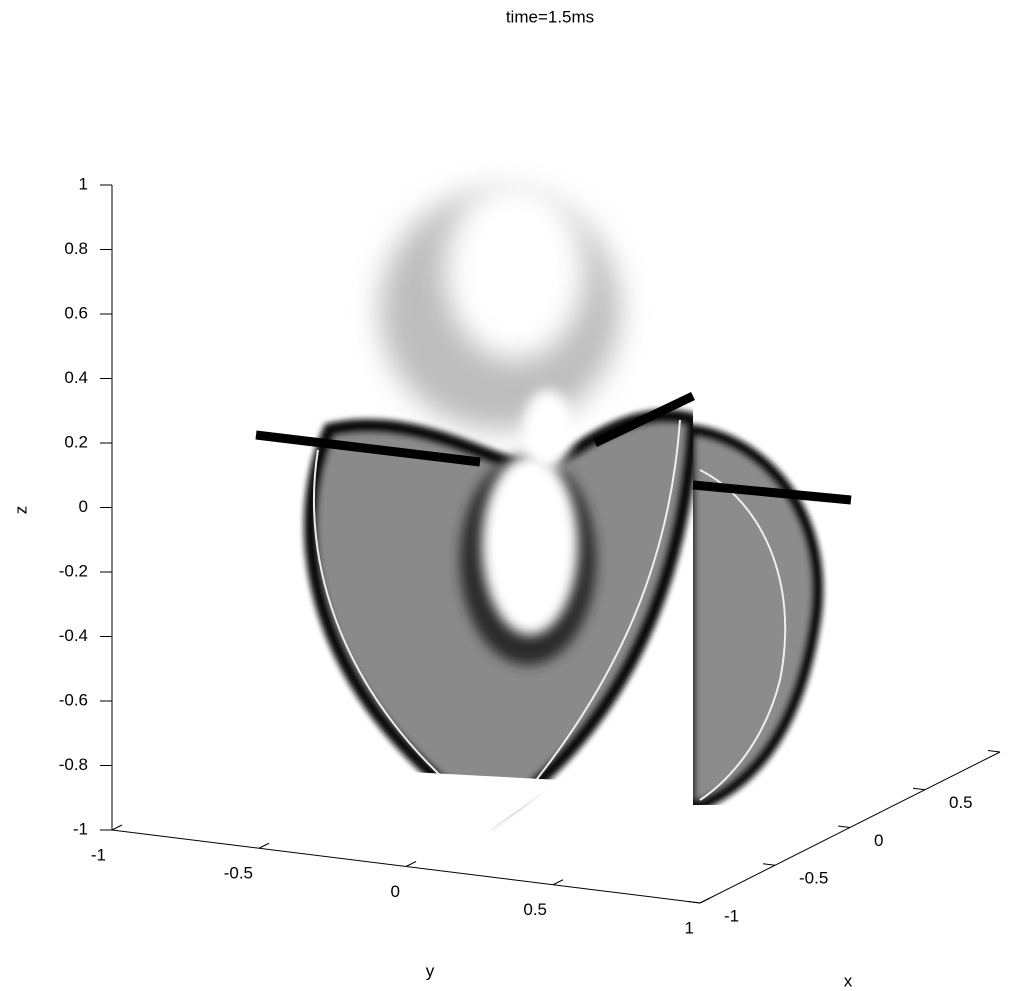 The image size is (1024, 991). Describe the element at coordinates (73, 699) in the screenshot. I see `z-tick-label: -0.6` at that location.